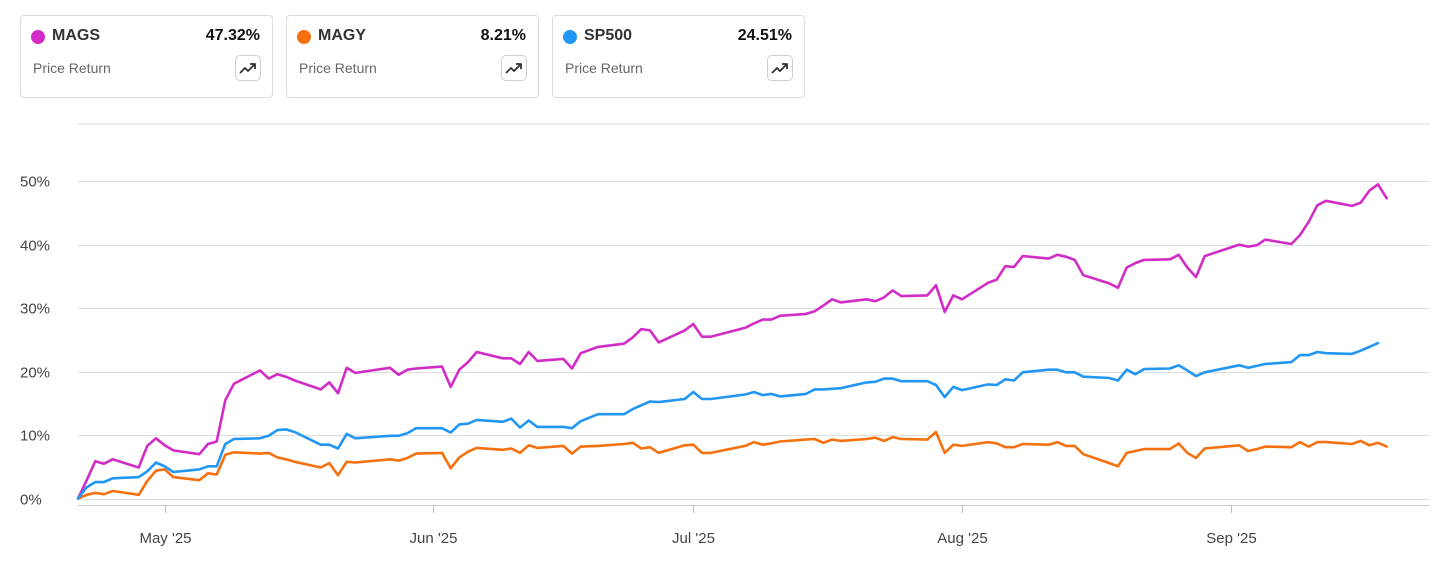 The image size is (1453, 563). Describe the element at coordinates (35, 246) in the screenshot. I see `y-tick-label: 40%` at that location.